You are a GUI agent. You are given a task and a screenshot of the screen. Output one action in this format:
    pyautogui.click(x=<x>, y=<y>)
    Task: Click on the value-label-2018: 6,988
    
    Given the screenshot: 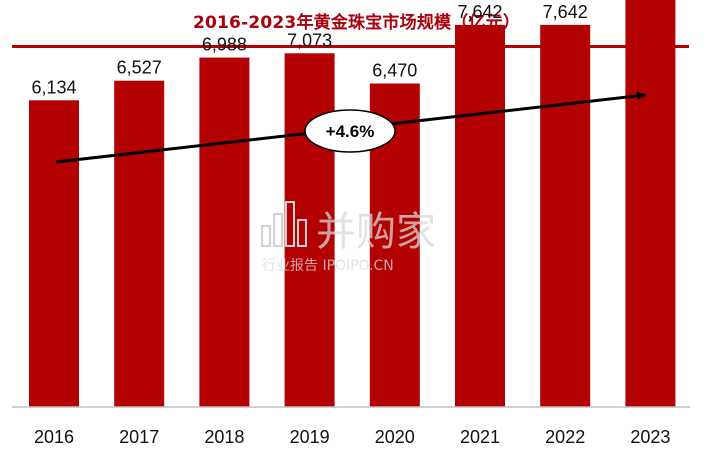 What is the action you would take?
    pyautogui.click(x=224, y=45)
    